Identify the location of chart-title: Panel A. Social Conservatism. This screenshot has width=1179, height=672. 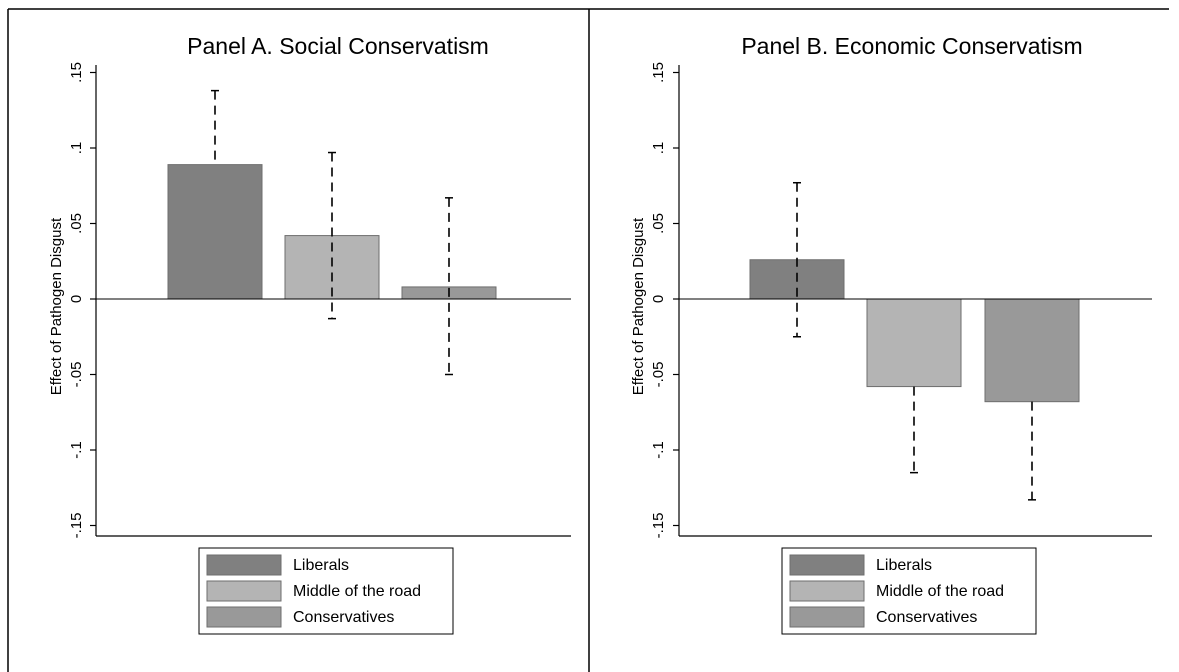
(338, 46).